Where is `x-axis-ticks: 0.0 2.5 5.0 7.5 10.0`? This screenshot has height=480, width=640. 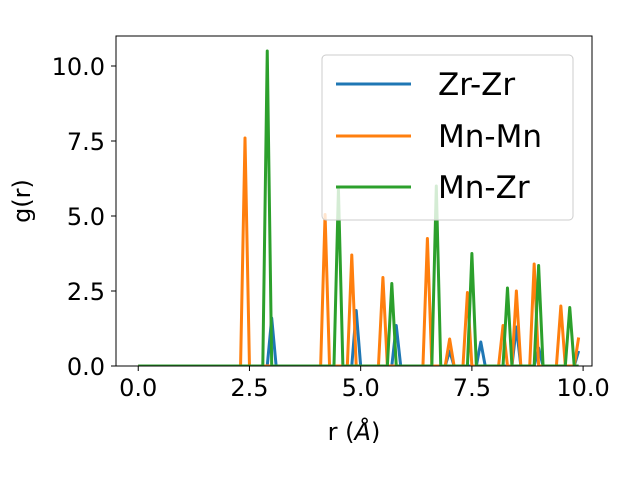
x-axis-ticks: 0.0 2.5 5.0 7.5 10.0 is located at coordinates (364, 384).